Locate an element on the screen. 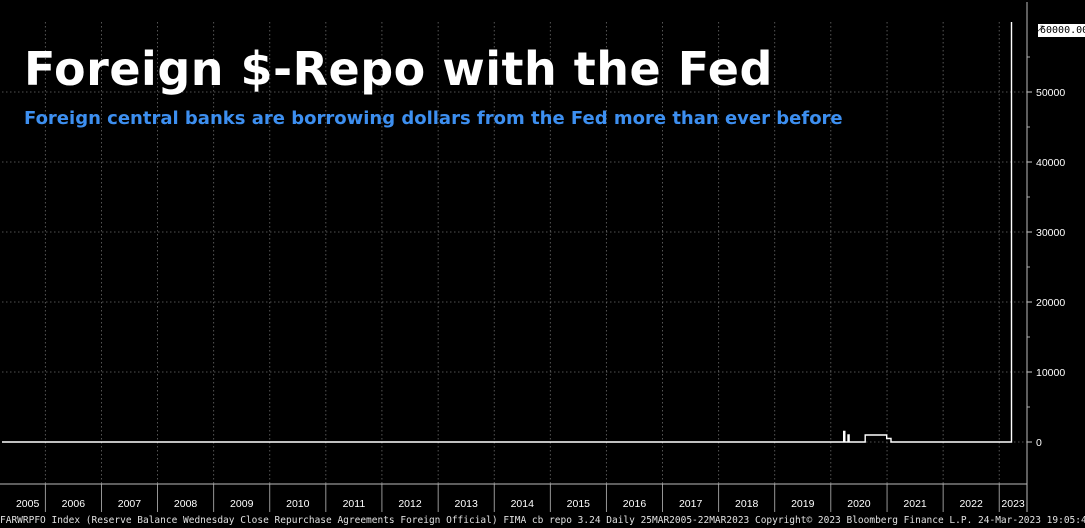  x-tick-label: 2007 is located at coordinates (130, 504).